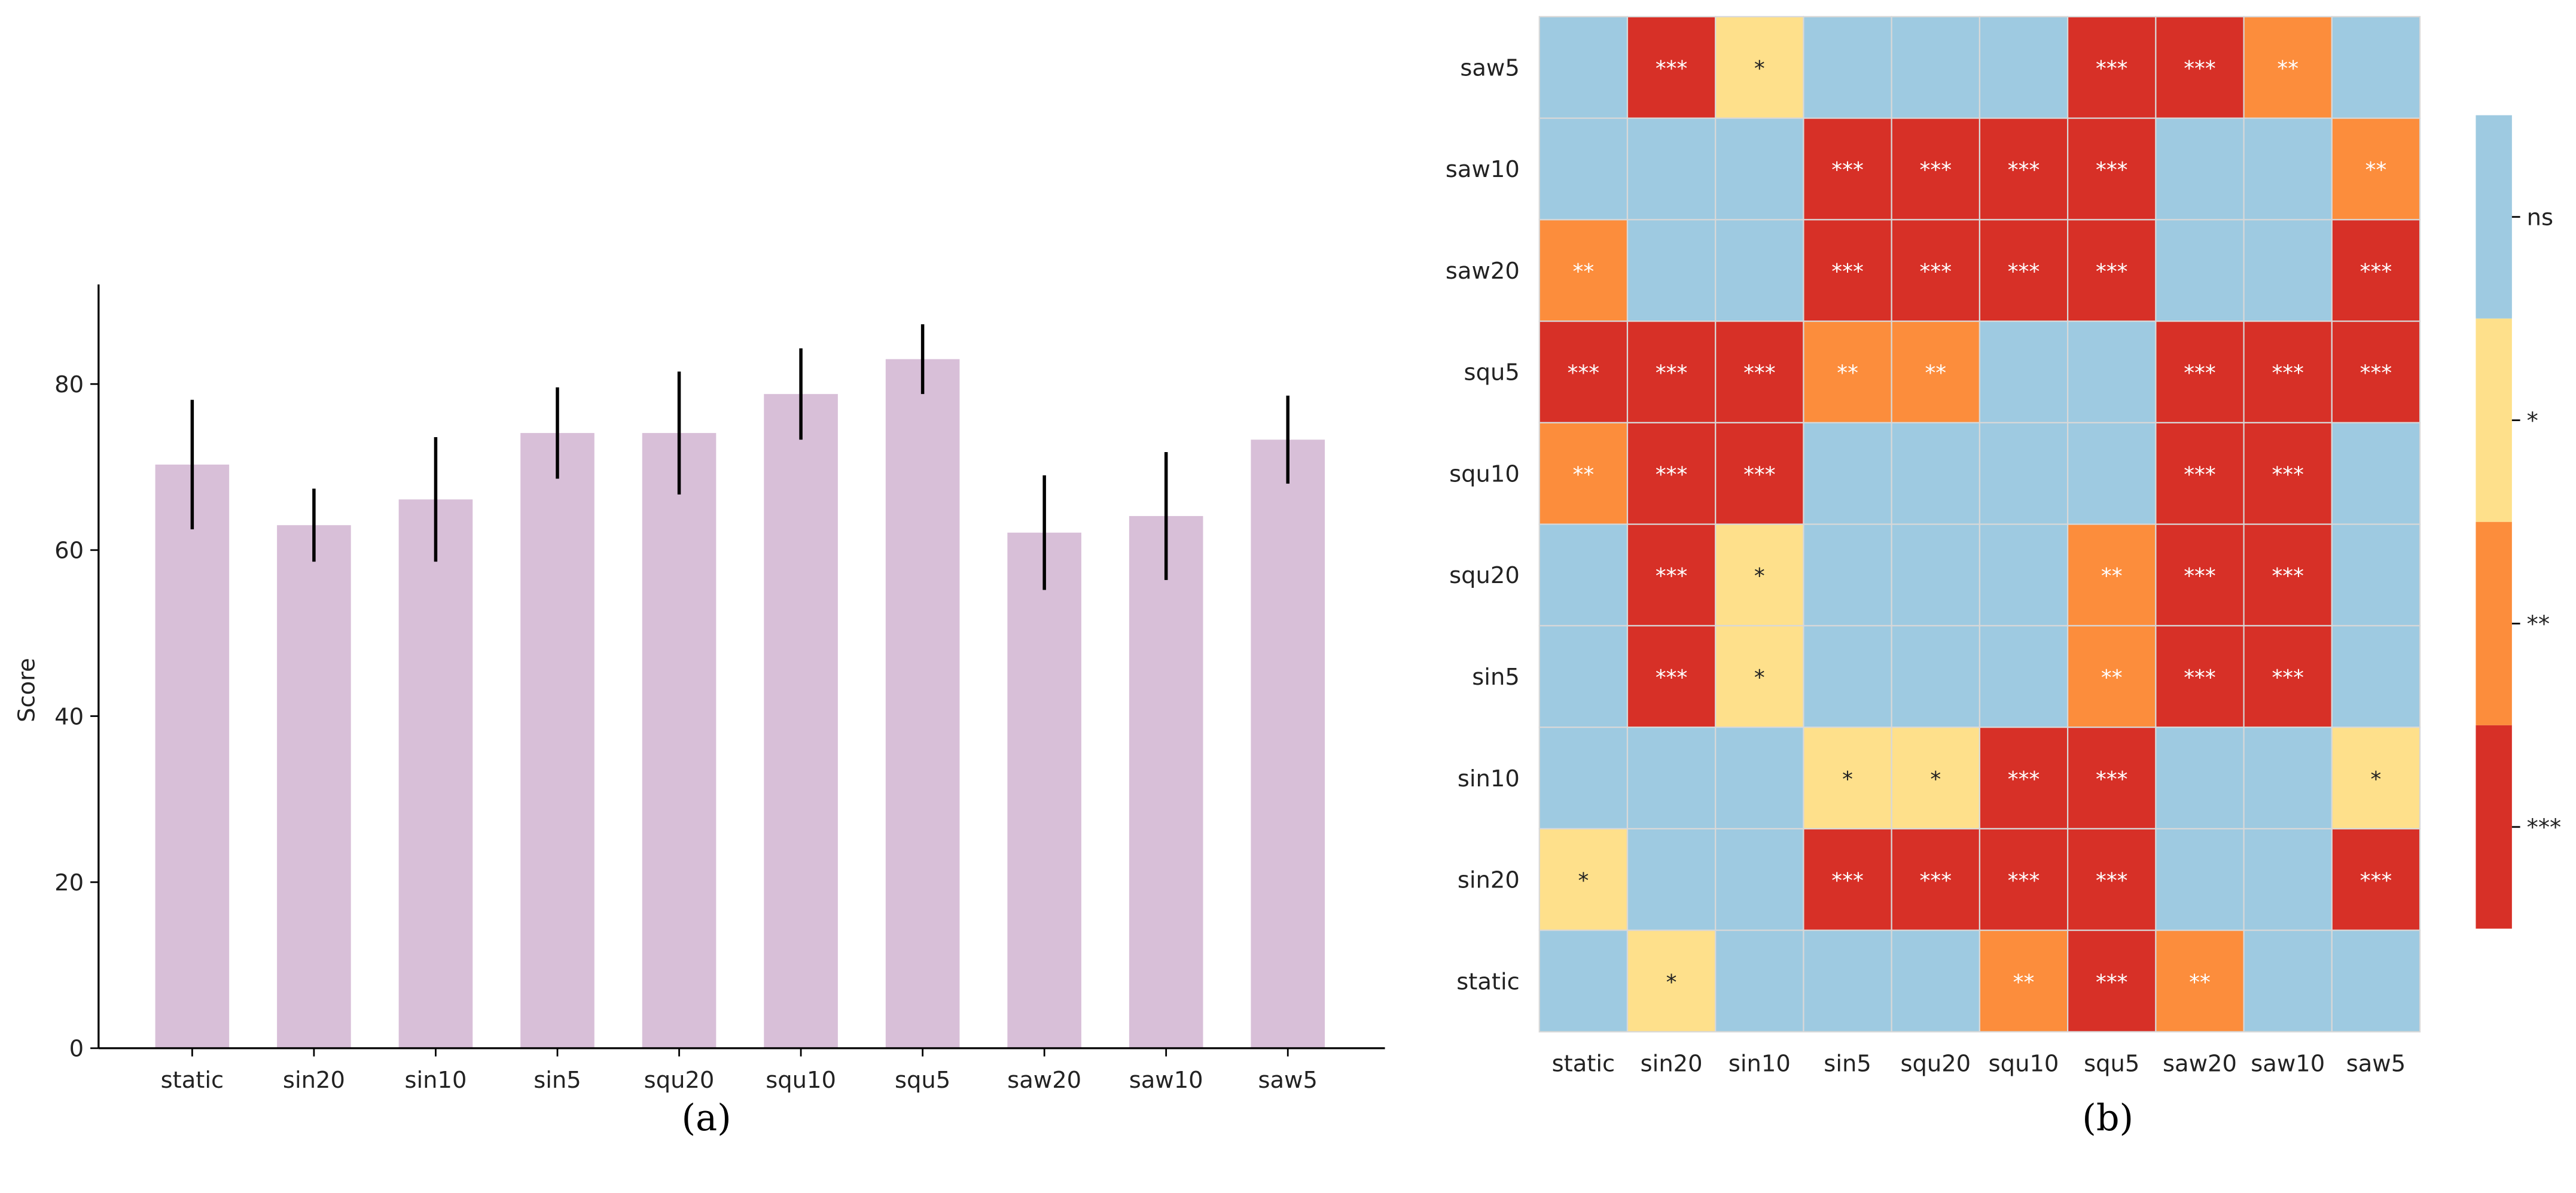 The height and width of the screenshot is (1193, 2576). What do you see at coordinates (558, 1080) in the screenshot?
I see `x-tick-label: sin5` at bounding box center [558, 1080].